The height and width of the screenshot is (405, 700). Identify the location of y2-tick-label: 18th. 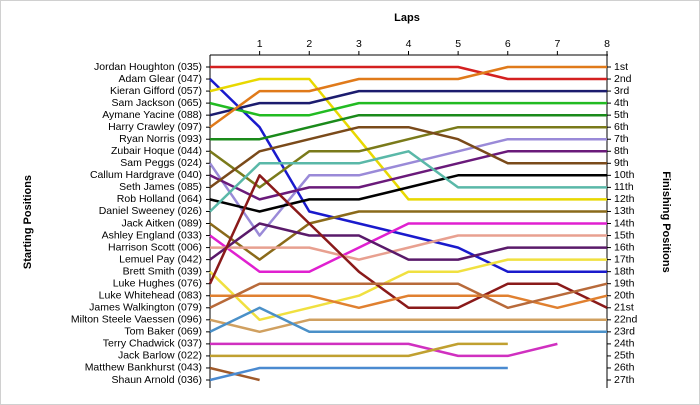
(624, 271).